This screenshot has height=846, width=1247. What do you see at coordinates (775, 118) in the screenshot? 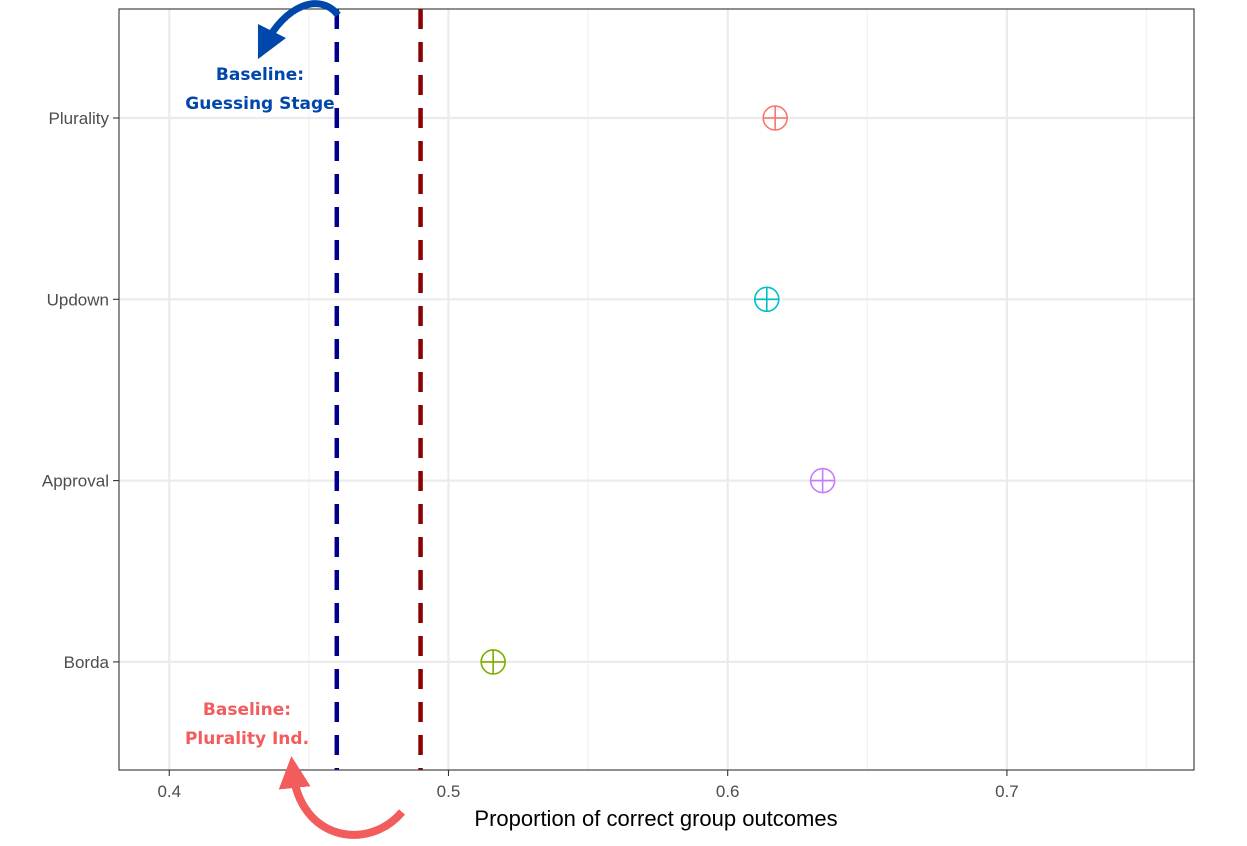
I see `data-point-plurality` at bounding box center [775, 118].